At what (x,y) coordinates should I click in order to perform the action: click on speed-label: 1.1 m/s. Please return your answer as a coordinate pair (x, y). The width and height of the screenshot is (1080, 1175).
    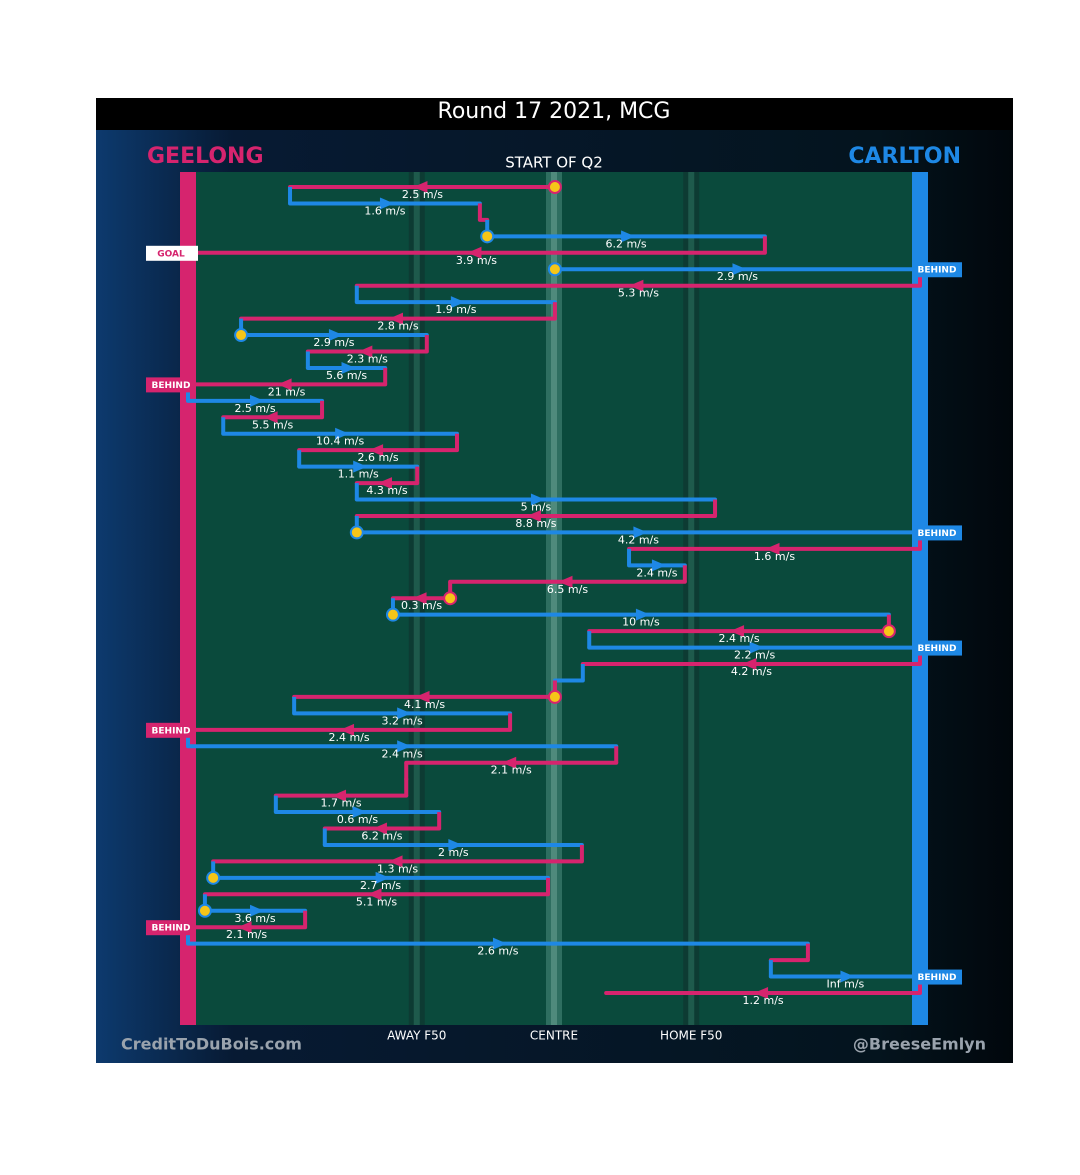
    Looking at the image, I should click on (358, 474).